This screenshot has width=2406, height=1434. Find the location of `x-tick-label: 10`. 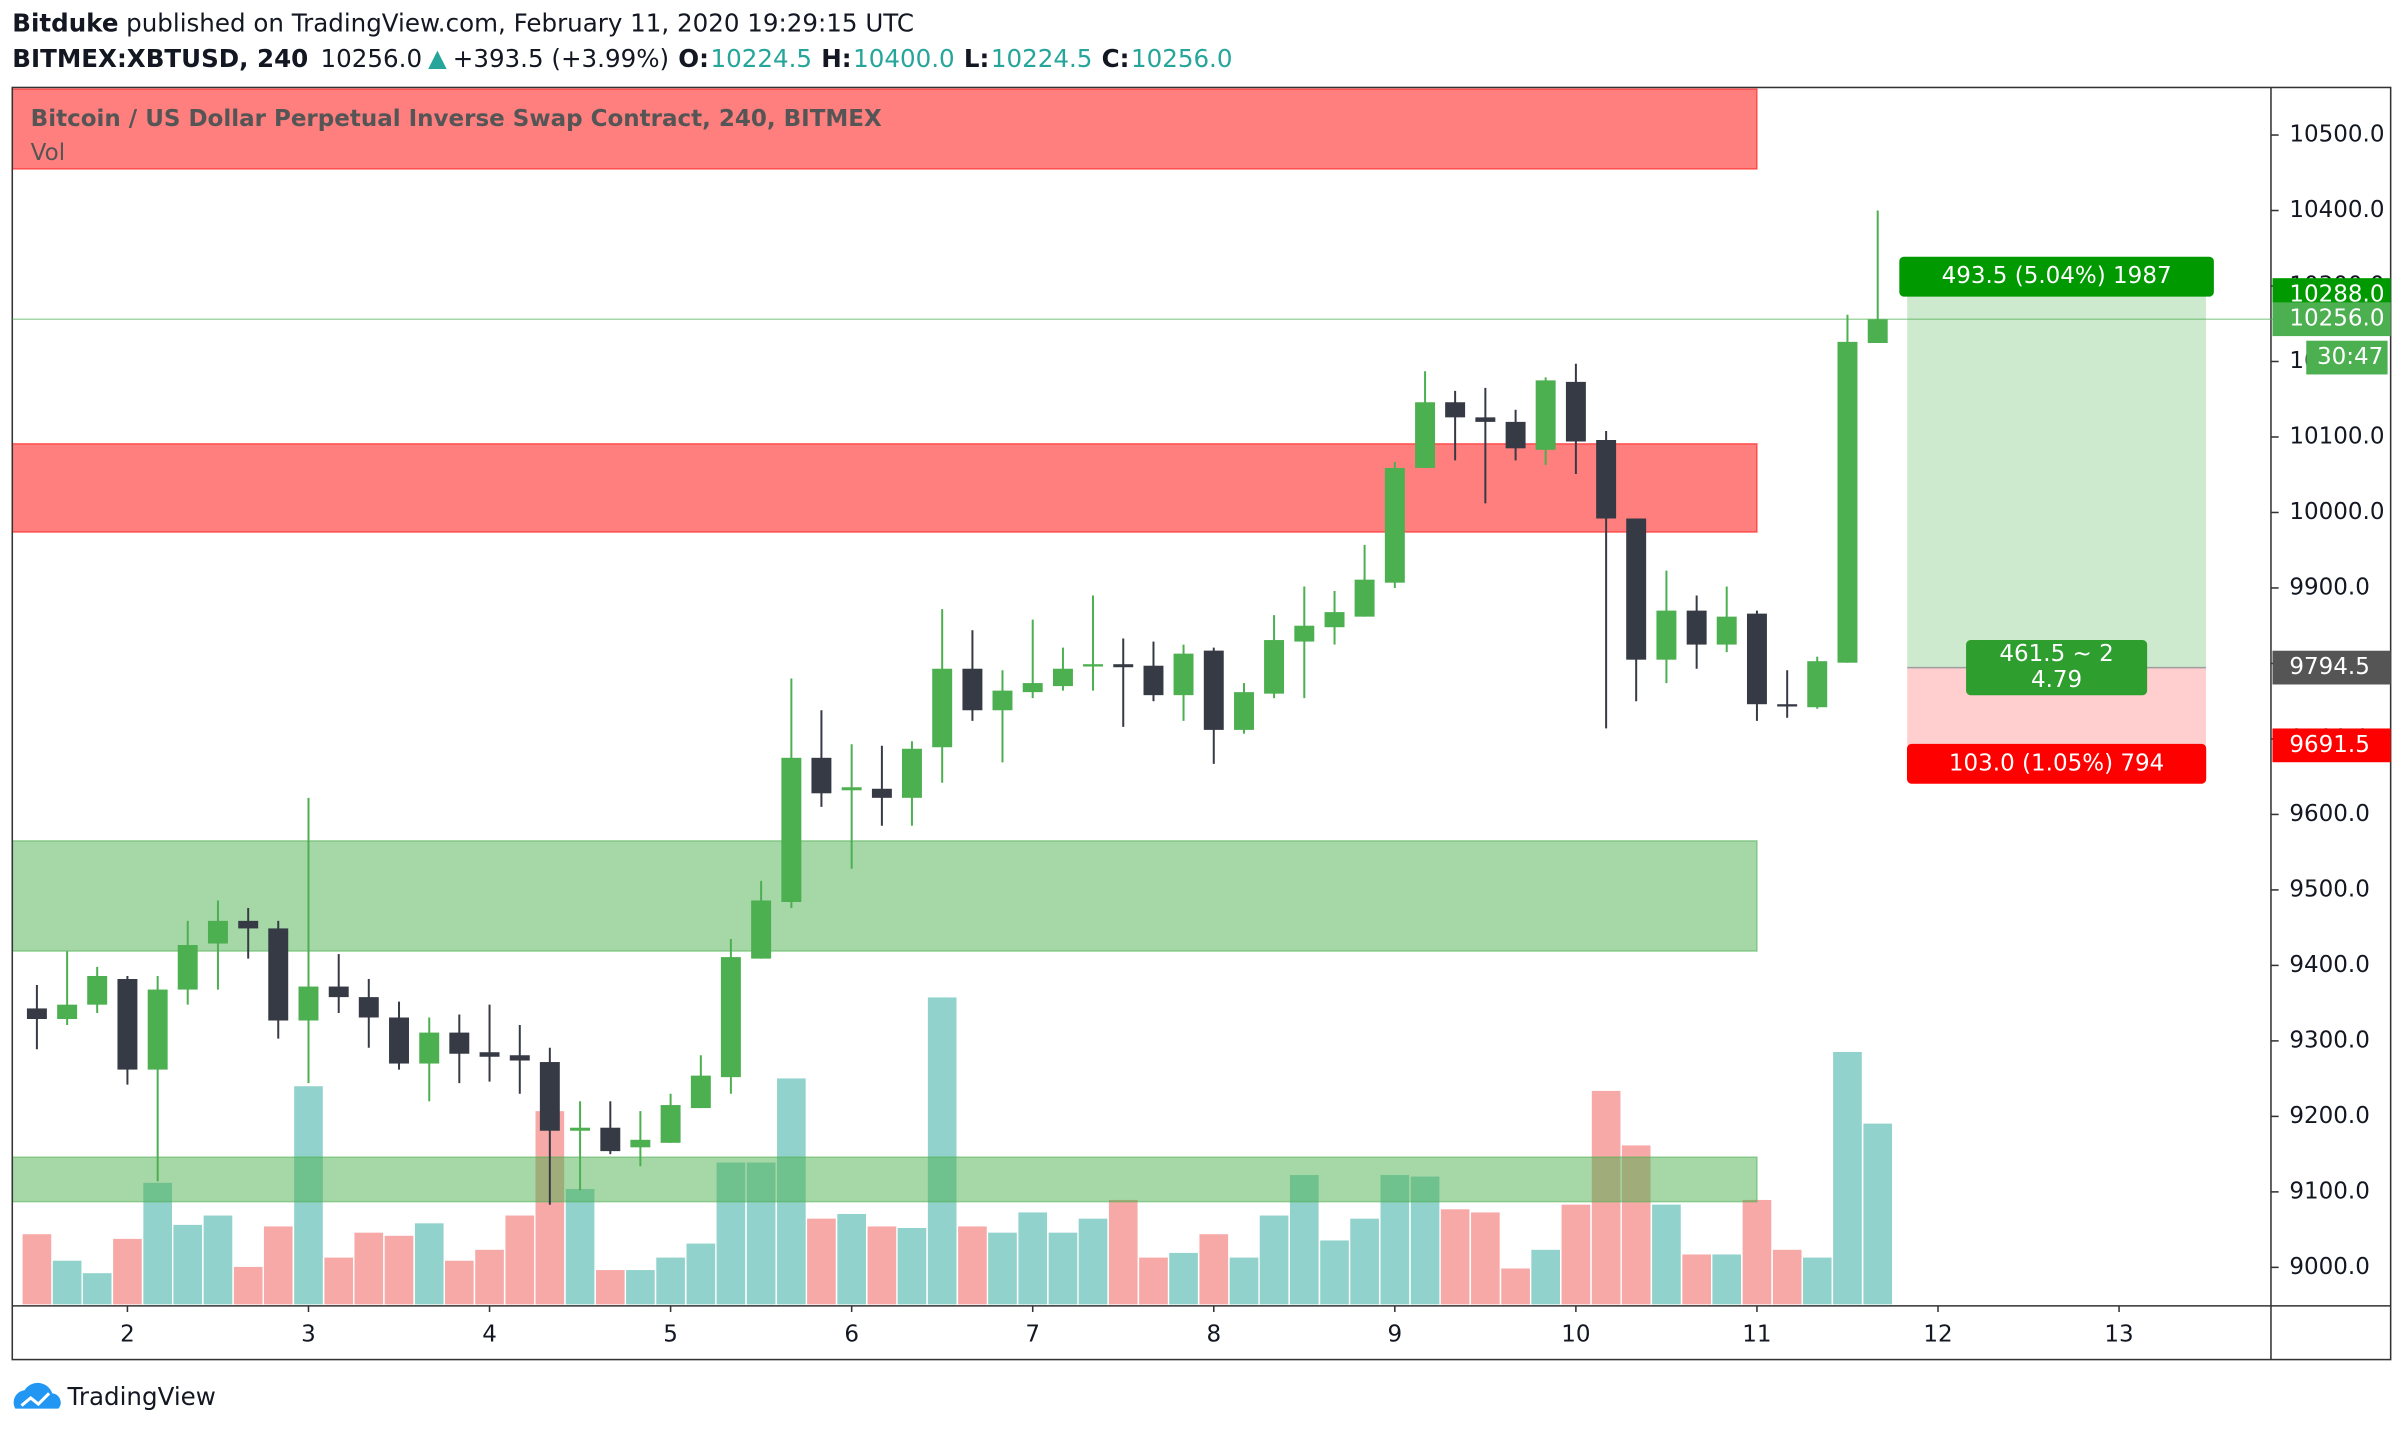

x-tick-label: 10 is located at coordinates (1575, 1335).